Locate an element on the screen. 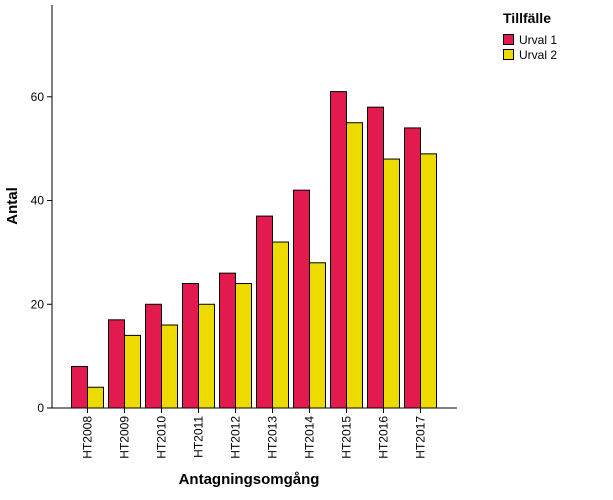  legend: Tillfälle Urval 1 Urval 2 is located at coordinates (530, 36).